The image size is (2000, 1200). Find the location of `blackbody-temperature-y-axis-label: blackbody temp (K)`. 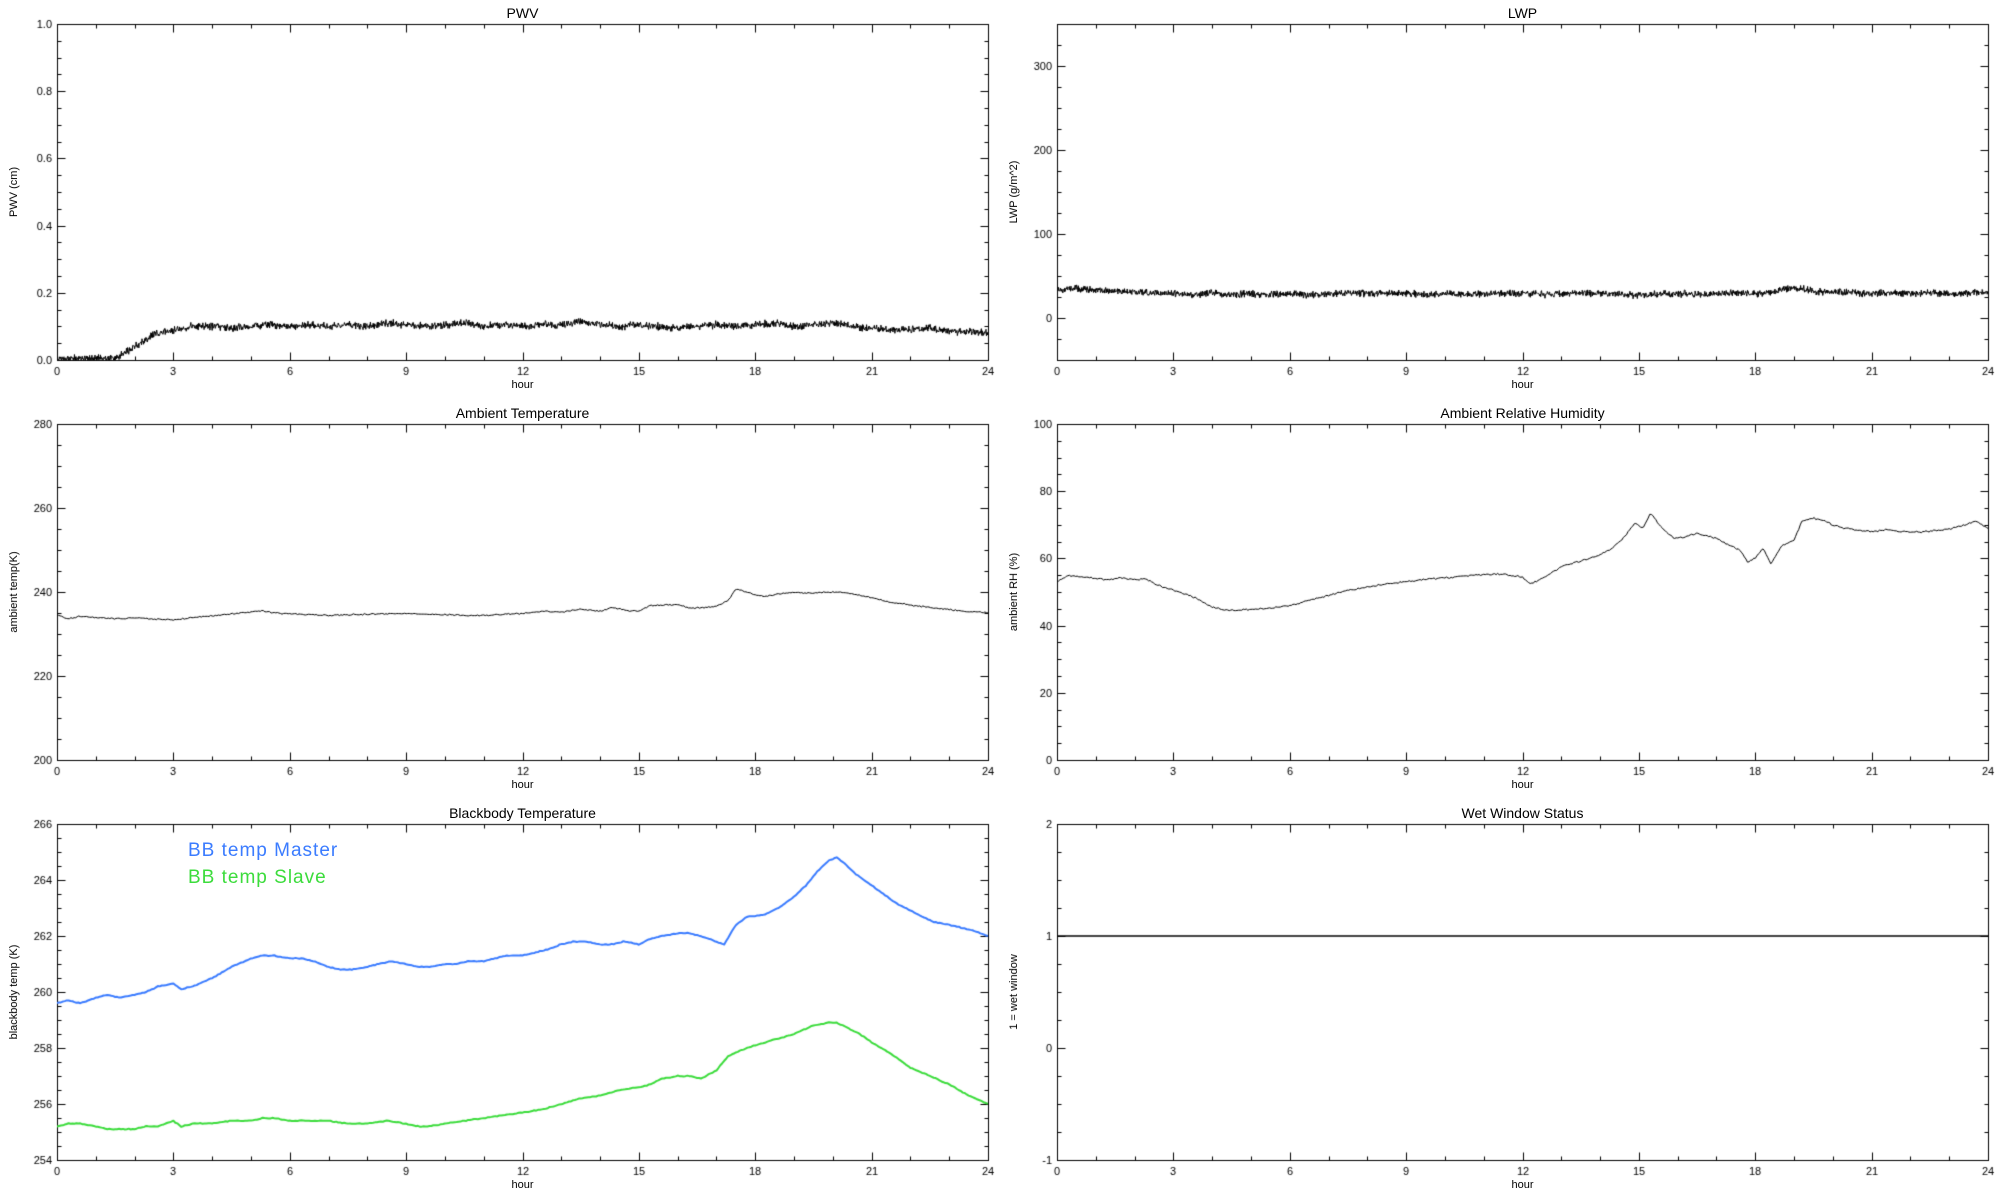

blackbody-temperature-y-axis-label: blackbody temp (K) is located at coordinates (14, 992).